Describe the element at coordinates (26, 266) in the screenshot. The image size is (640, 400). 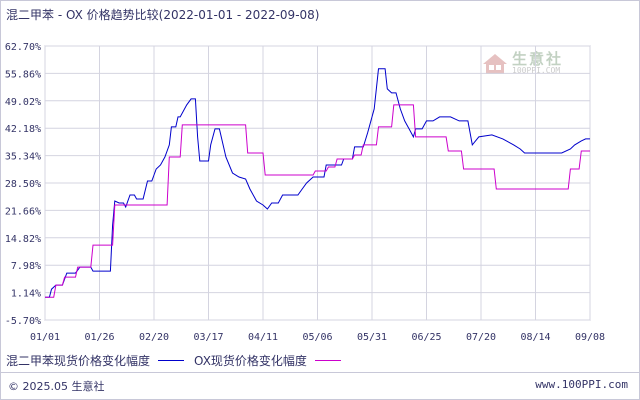
I see `y-tick-label: 7.98%` at that location.